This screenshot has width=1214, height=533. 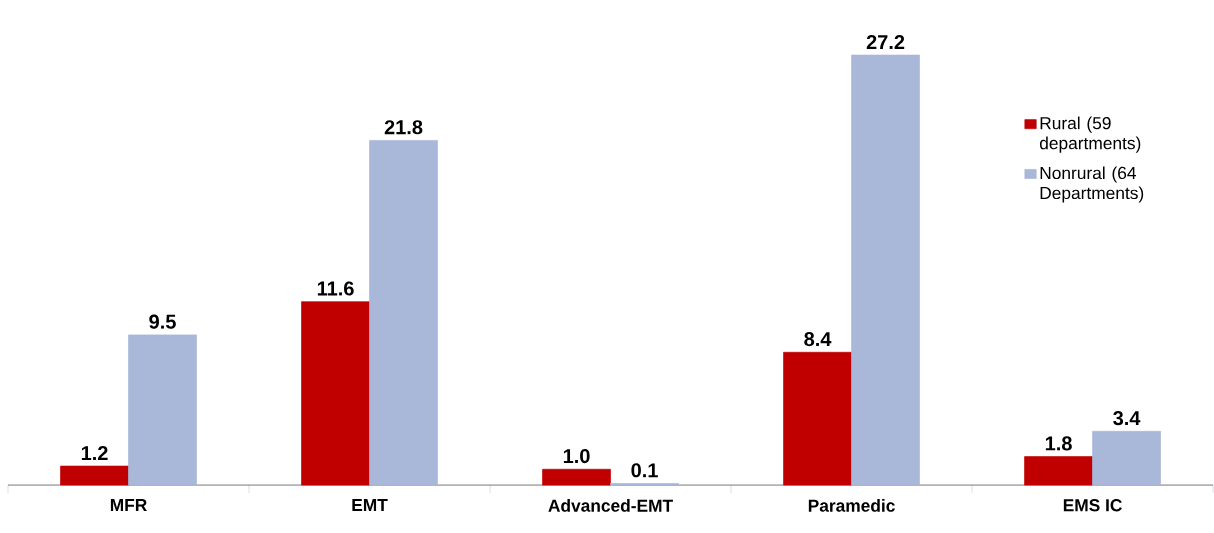 What do you see at coordinates (1127, 418) in the screenshot?
I see `data-label: 3.4` at bounding box center [1127, 418].